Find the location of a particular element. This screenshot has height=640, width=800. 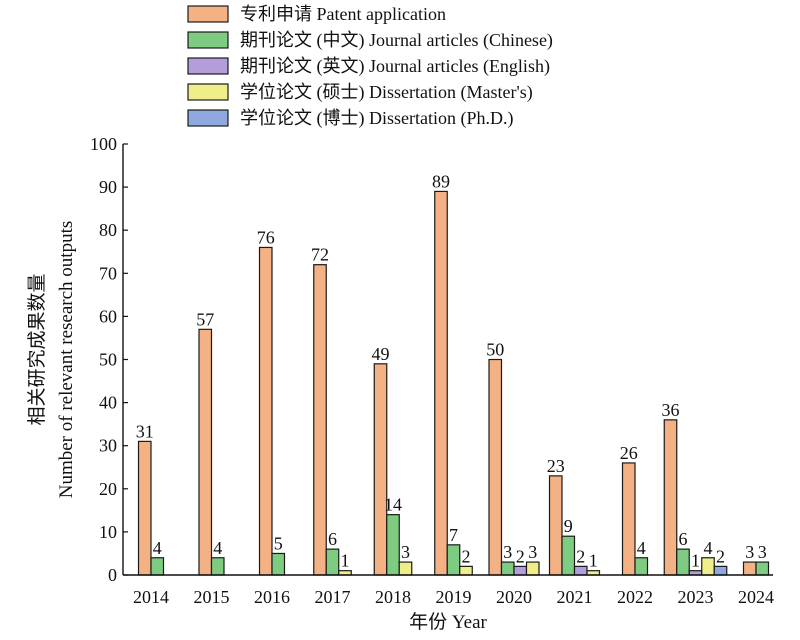

x-tick-label: 2016 is located at coordinates (272, 597).